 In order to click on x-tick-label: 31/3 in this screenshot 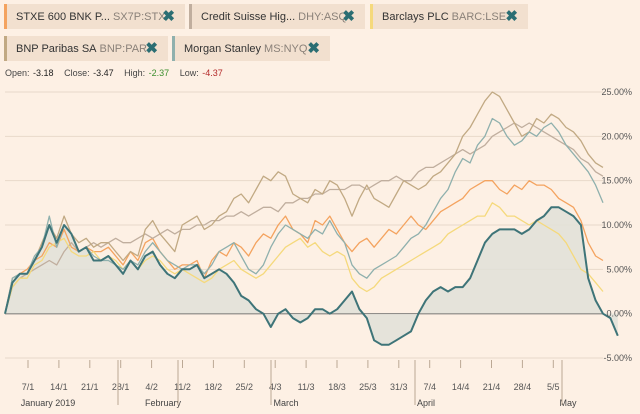, I will do `click(399, 387)`.